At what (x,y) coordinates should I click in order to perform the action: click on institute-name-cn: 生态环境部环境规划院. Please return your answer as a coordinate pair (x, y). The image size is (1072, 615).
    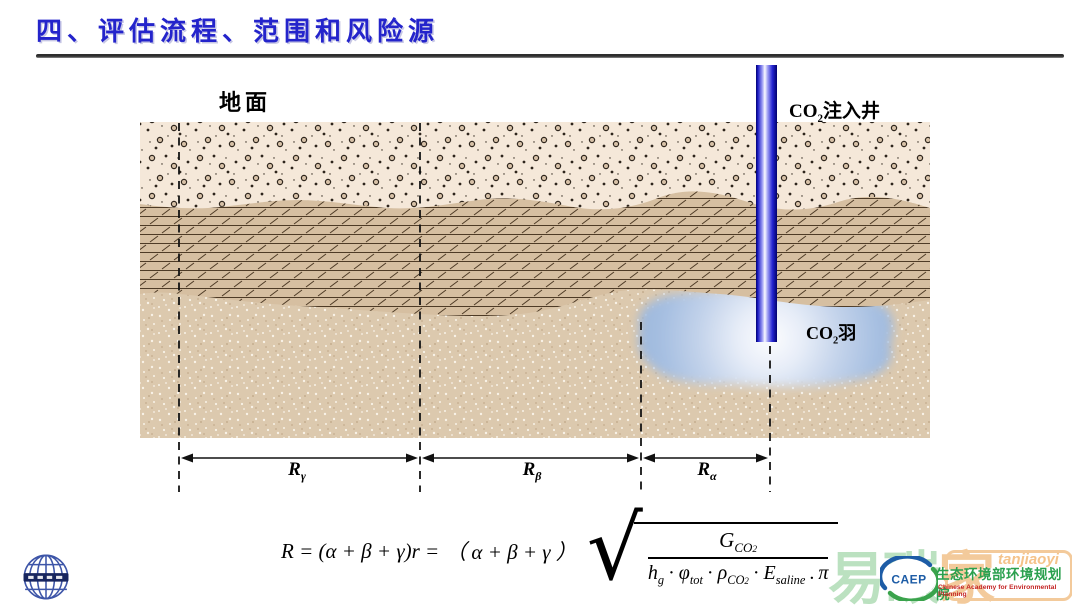
    Looking at the image, I should click on (999, 584).